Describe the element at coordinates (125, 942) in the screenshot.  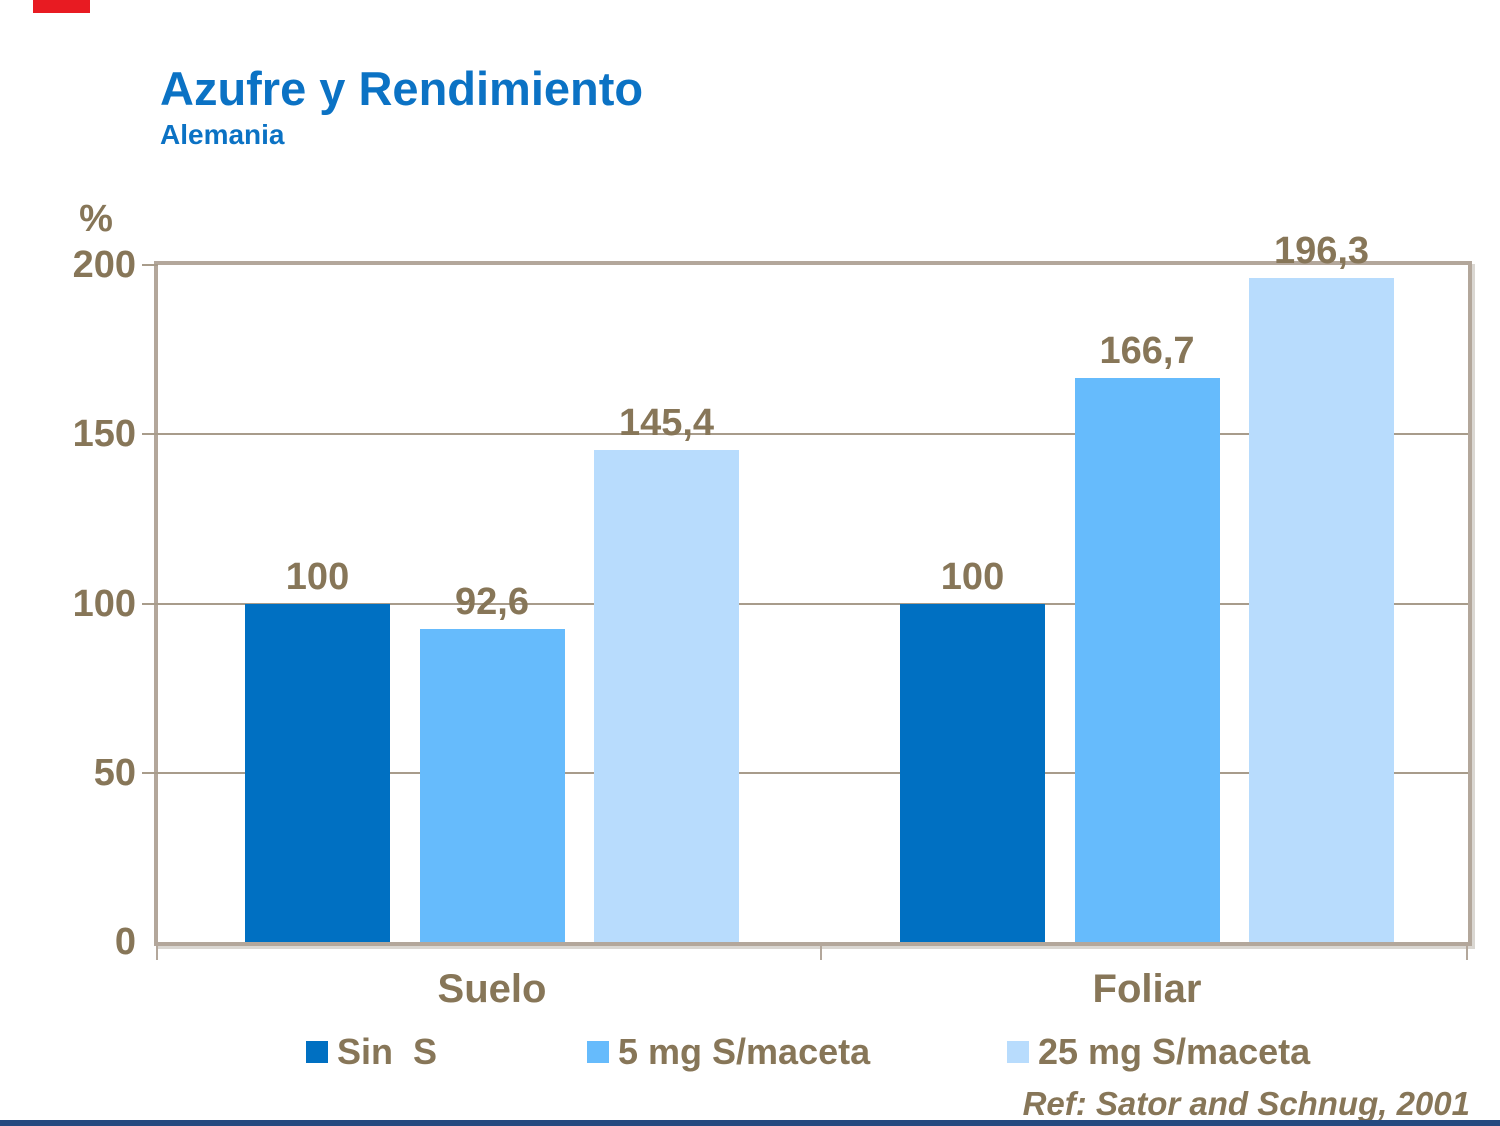
I see `y-tick-label: 0` at that location.